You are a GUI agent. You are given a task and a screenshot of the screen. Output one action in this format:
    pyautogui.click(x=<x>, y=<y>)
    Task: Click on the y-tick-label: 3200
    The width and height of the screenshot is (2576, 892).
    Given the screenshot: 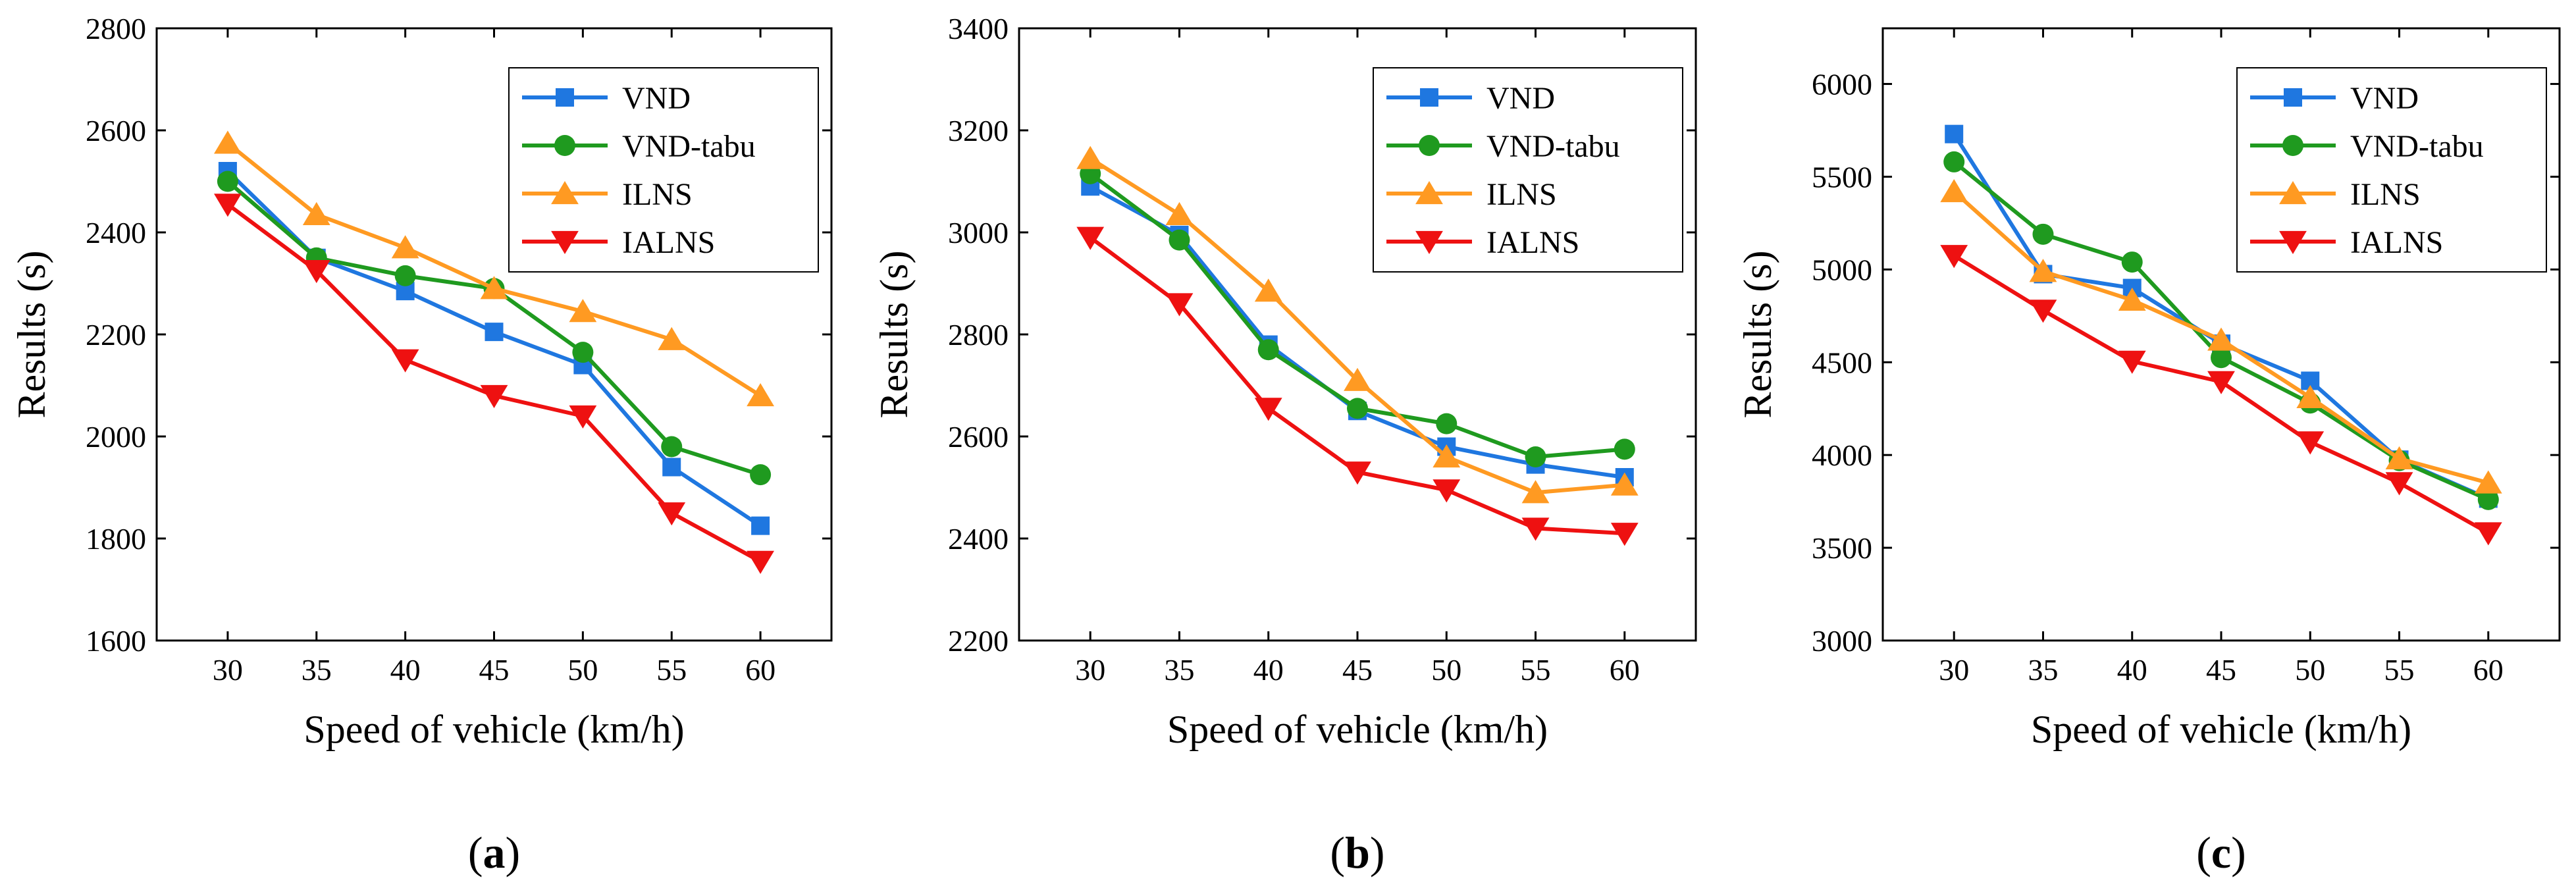 What is the action you would take?
    pyautogui.click(x=978, y=130)
    